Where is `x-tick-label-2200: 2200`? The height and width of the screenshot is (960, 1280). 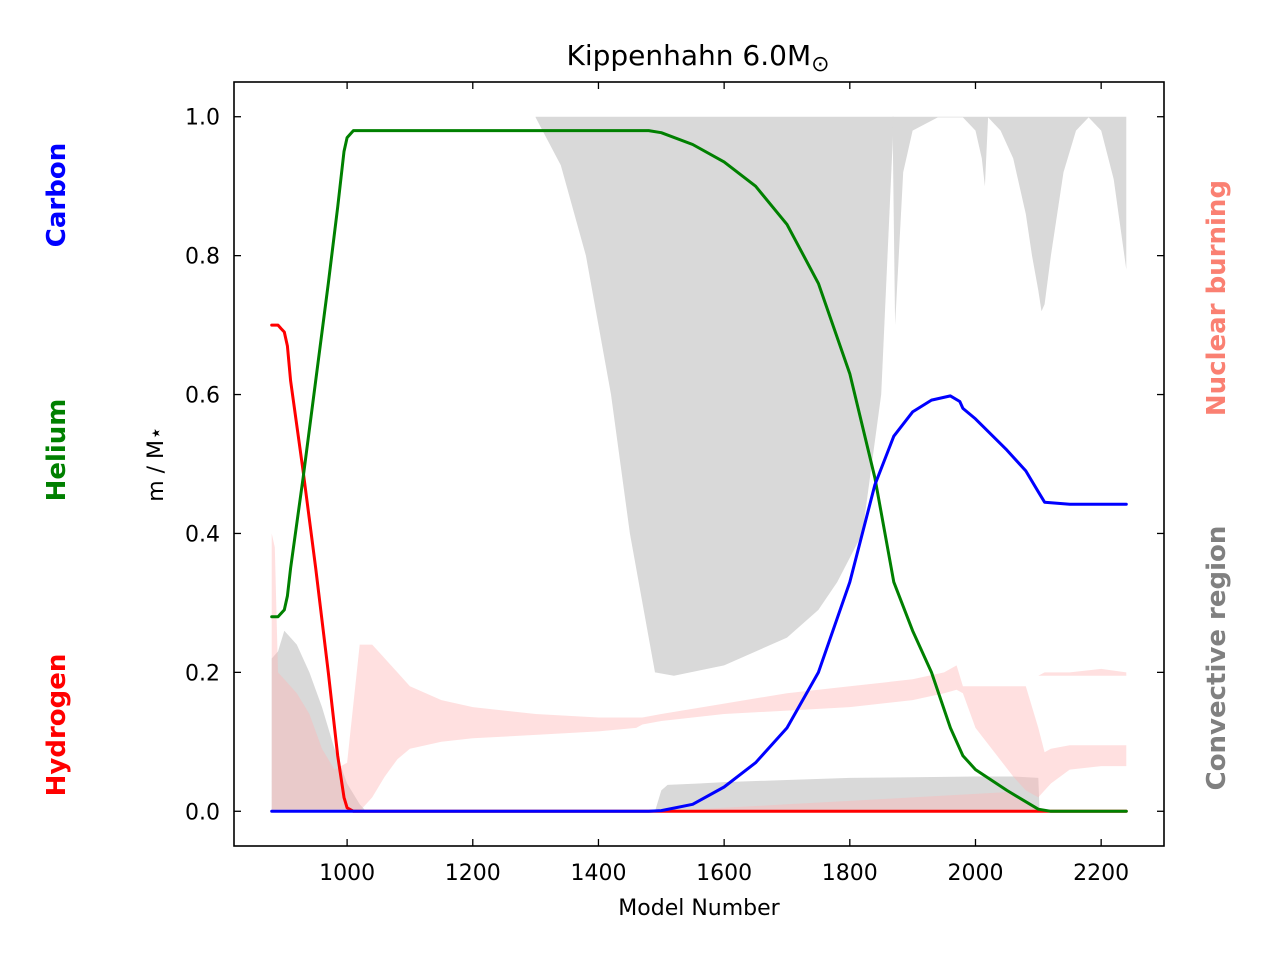 x-tick-label-2200: 2200 is located at coordinates (1101, 873).